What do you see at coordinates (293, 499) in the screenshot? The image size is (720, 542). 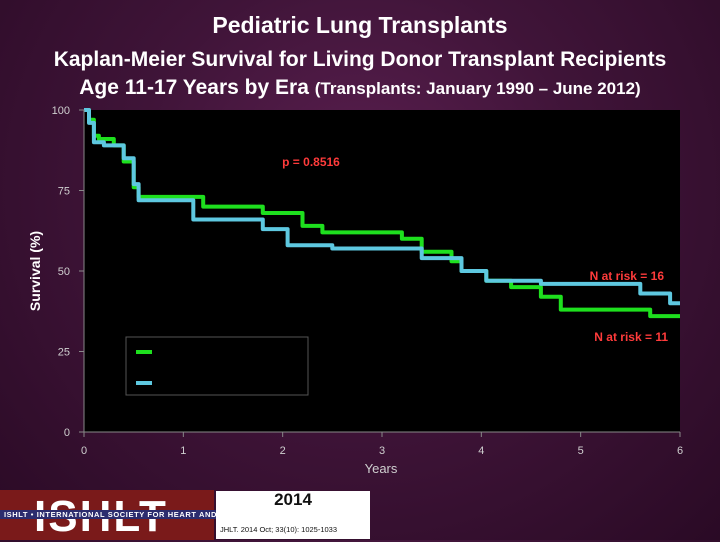 I see `citation-year: 2014` at bounding box center [293, 499].